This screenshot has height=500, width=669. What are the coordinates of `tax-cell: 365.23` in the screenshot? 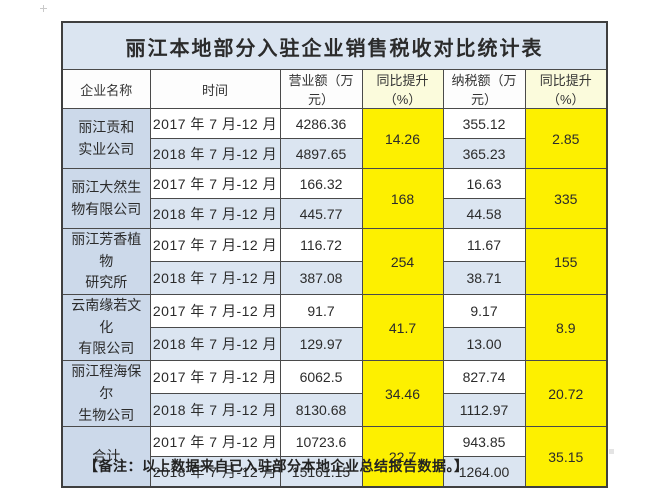 It's located at (484, 153).